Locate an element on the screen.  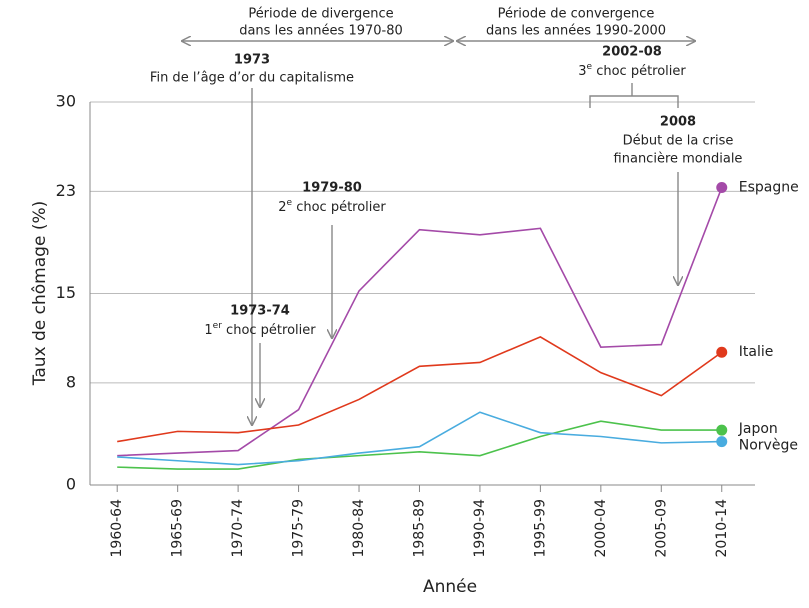
legend-label: Japon is located at coordinates (758, 429).